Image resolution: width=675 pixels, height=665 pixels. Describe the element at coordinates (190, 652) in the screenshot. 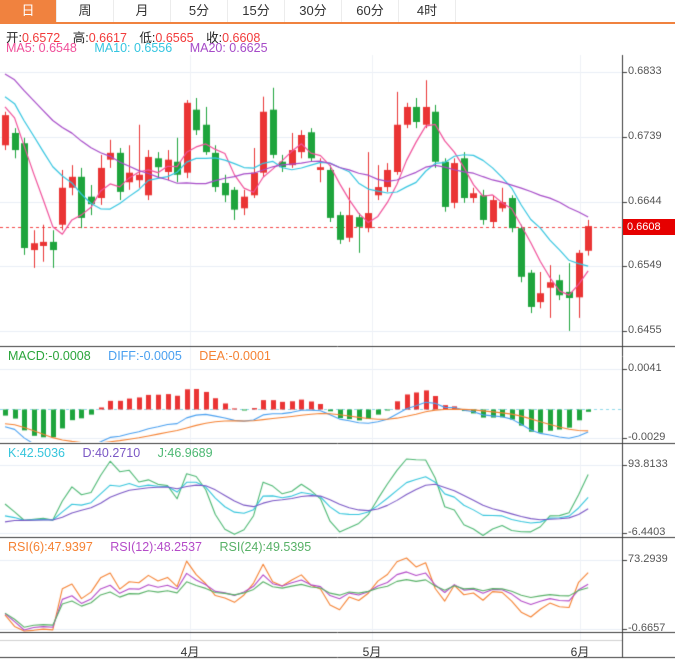

I see `x-axis-label: 4月` at that location.